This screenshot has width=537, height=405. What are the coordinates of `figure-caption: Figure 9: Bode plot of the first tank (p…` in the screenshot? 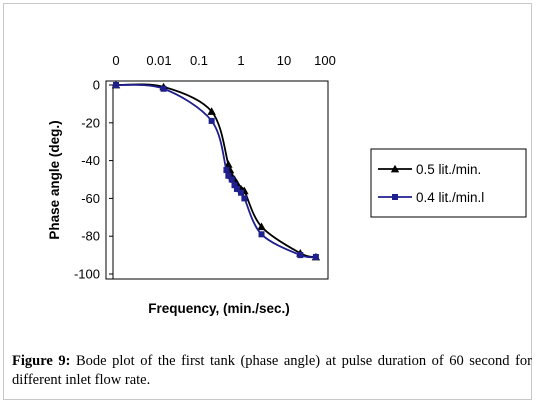 It's located at (272, 371).